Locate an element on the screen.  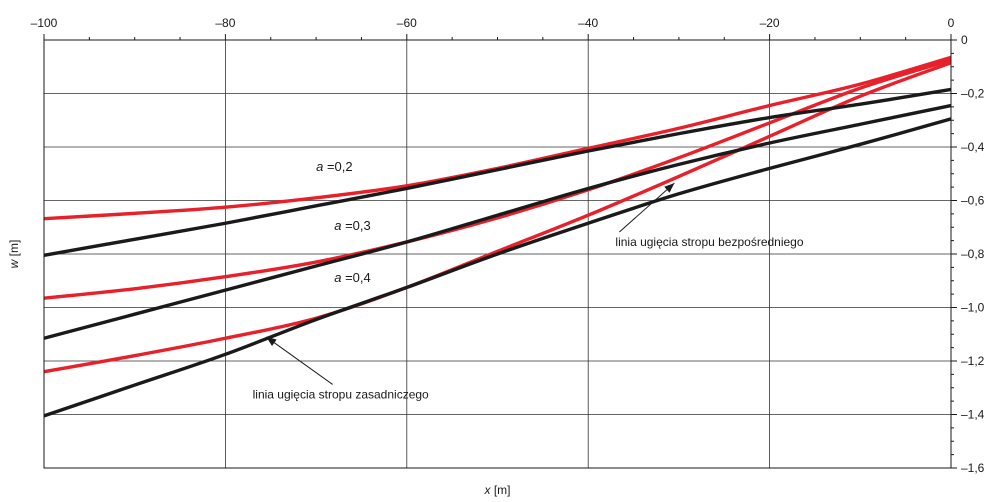
annotation-label: linia ugięcia stropu bezpośredniego is located at coordinates (709, 242).